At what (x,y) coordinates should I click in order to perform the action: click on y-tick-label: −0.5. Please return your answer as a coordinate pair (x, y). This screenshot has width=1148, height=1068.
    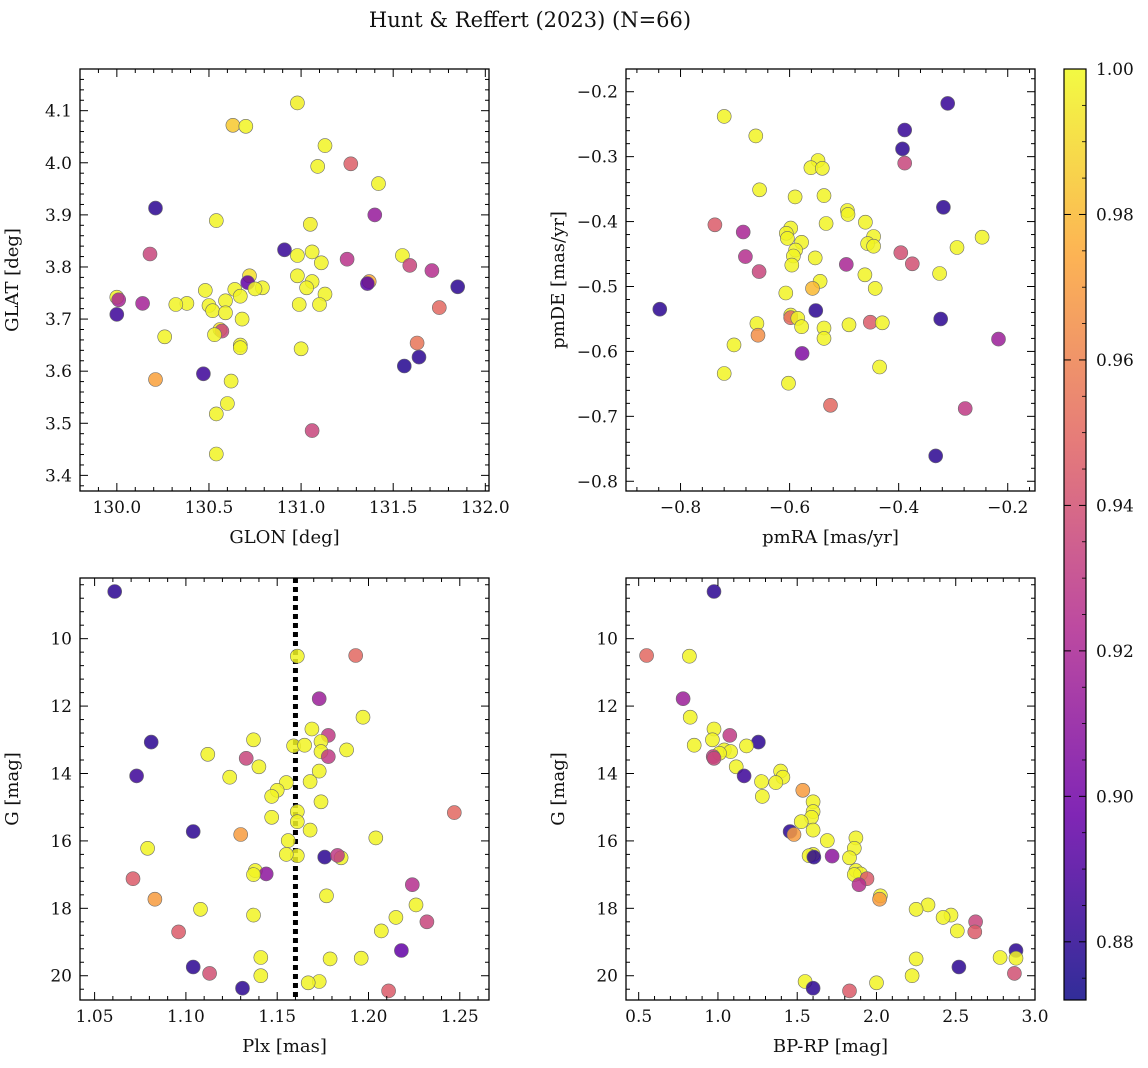
    Looking at the image, I should click on (597, 287).